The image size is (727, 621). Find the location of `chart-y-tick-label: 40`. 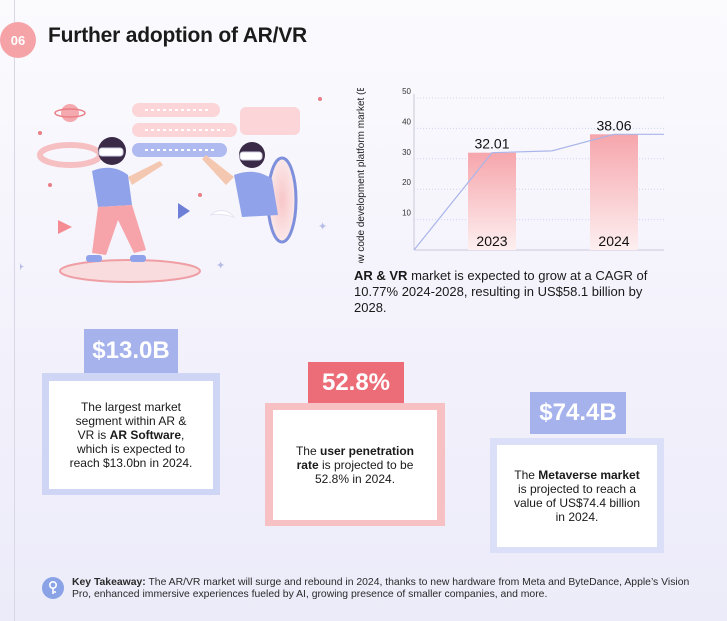

chart-y-tick-label: 40 is located at coordinates (406, 121).